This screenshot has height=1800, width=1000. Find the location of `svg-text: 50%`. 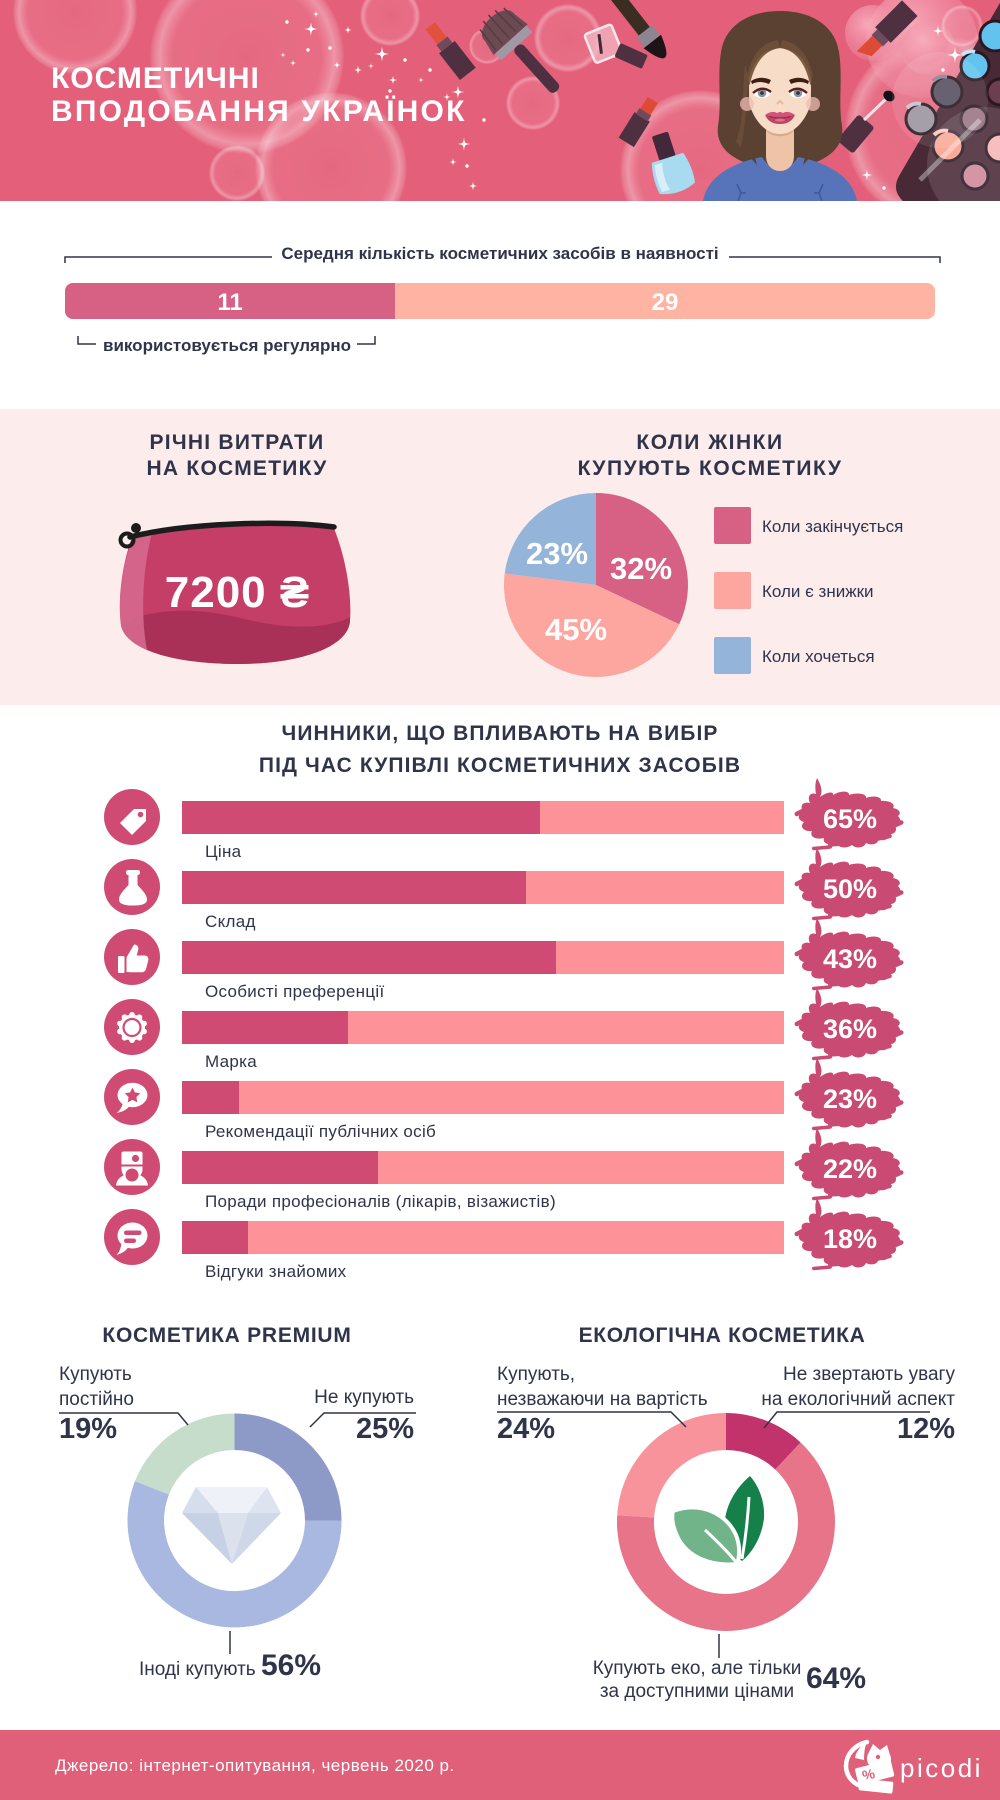

svg-text: 50% is located at coordinates (850, 889).